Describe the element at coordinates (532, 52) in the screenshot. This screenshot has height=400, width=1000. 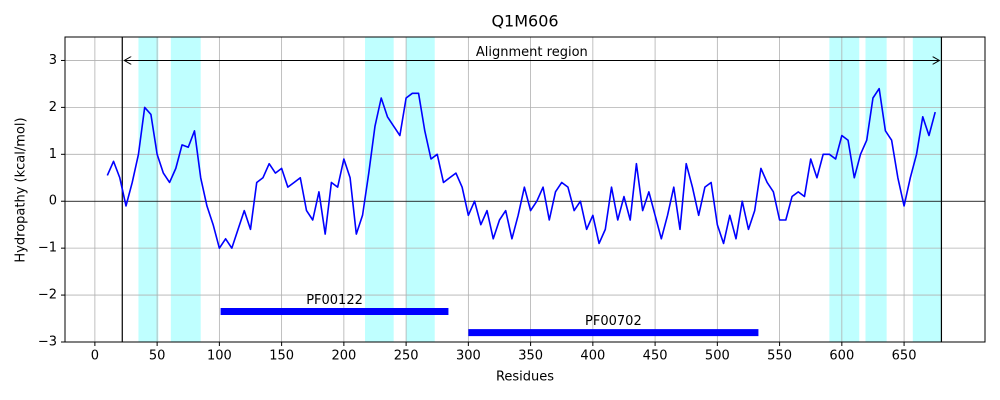
I see `alignment-label: Alignment region` at that location.